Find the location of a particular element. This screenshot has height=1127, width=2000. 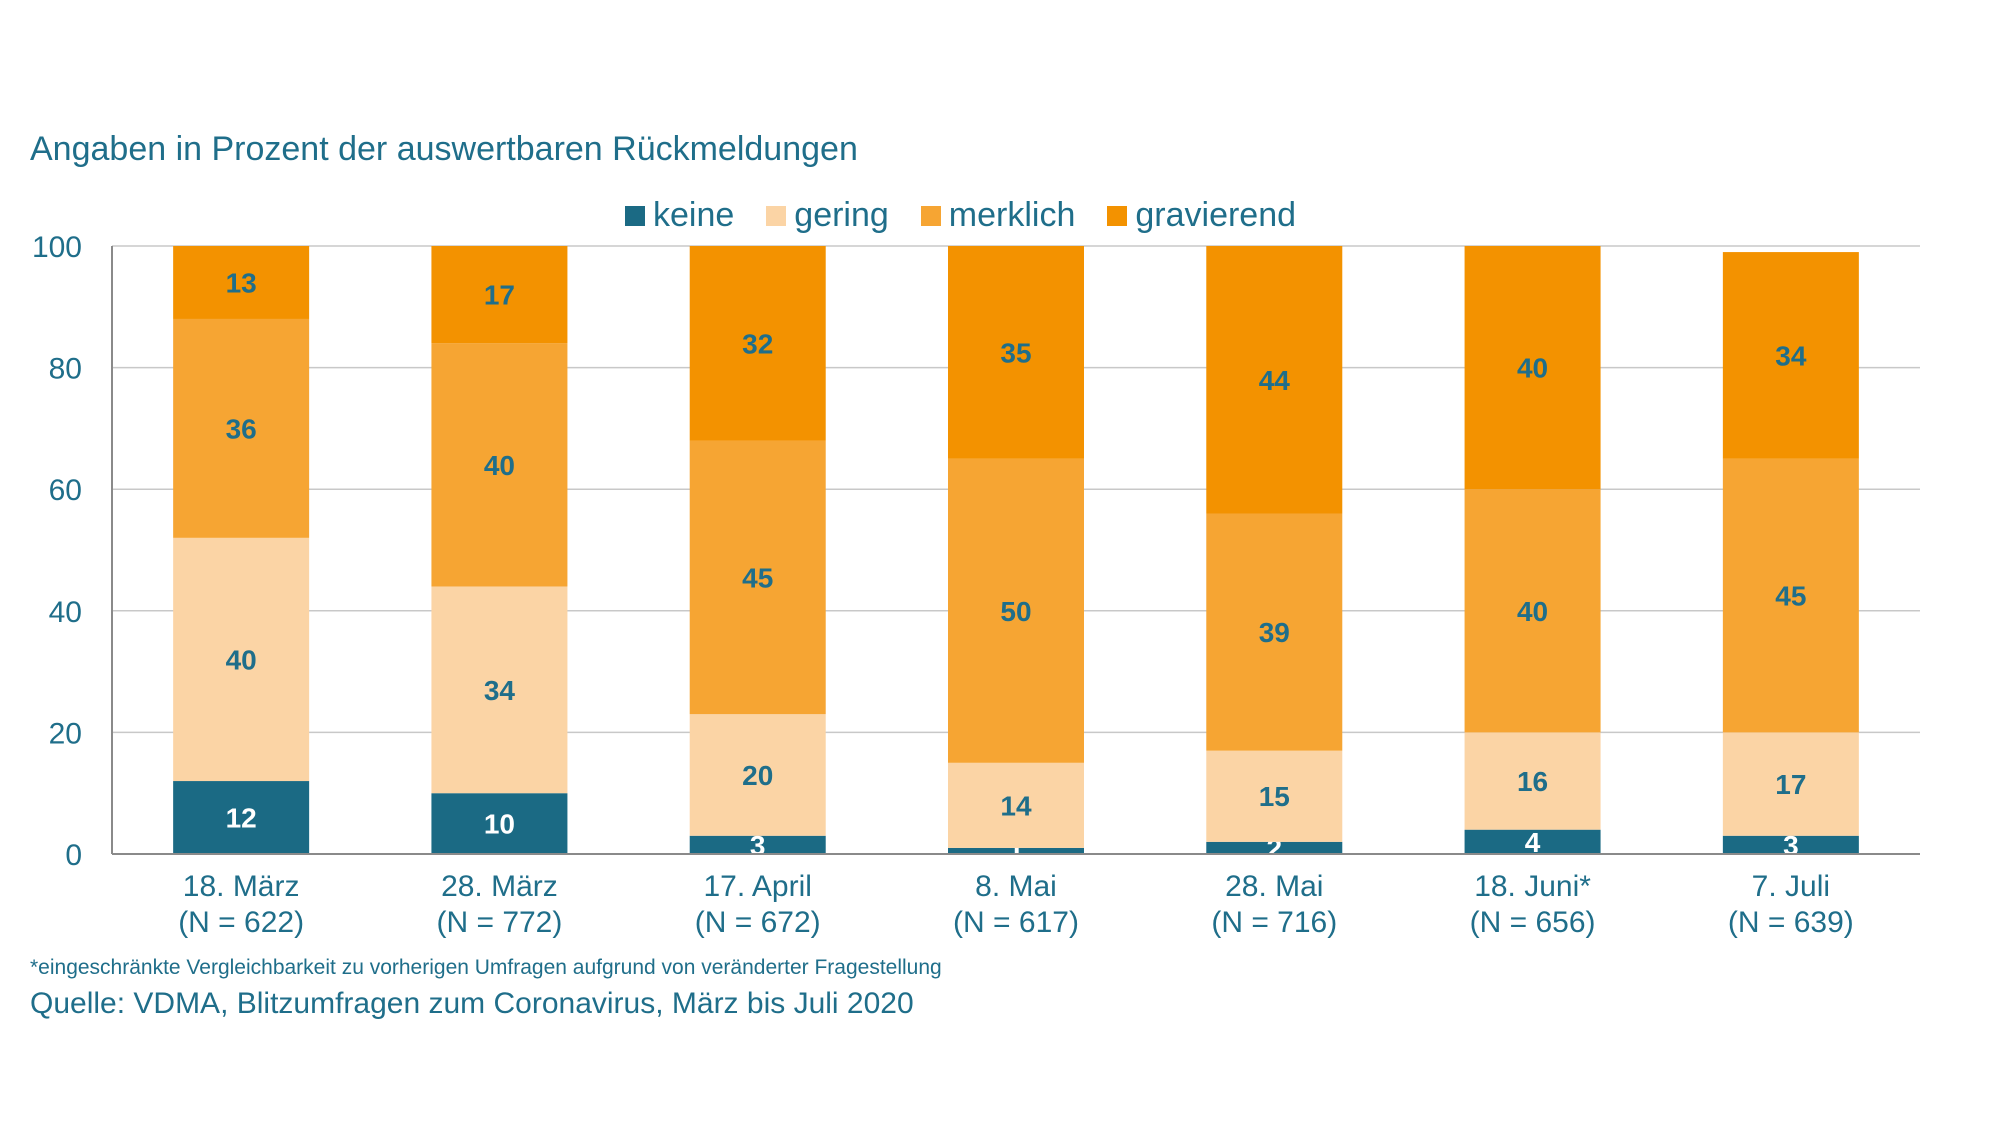

data-label: 10 is located at coordinates (499, 824).